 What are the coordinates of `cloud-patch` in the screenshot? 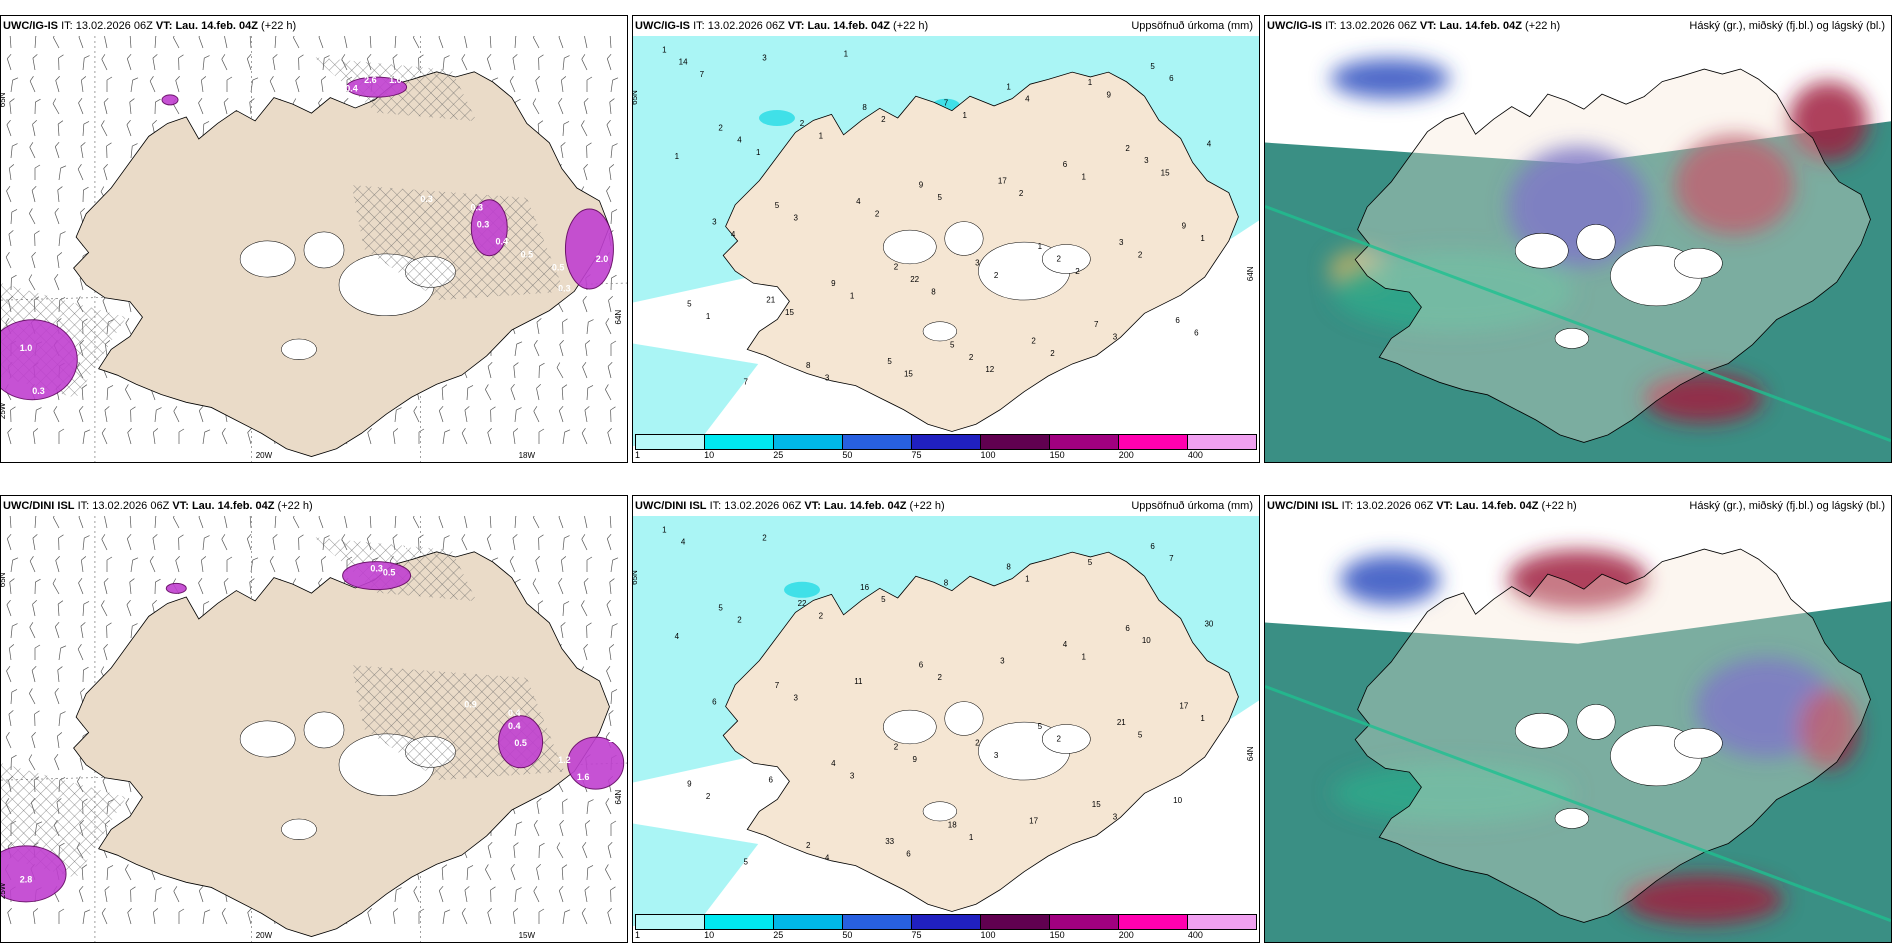 It's located at (1452, 291).